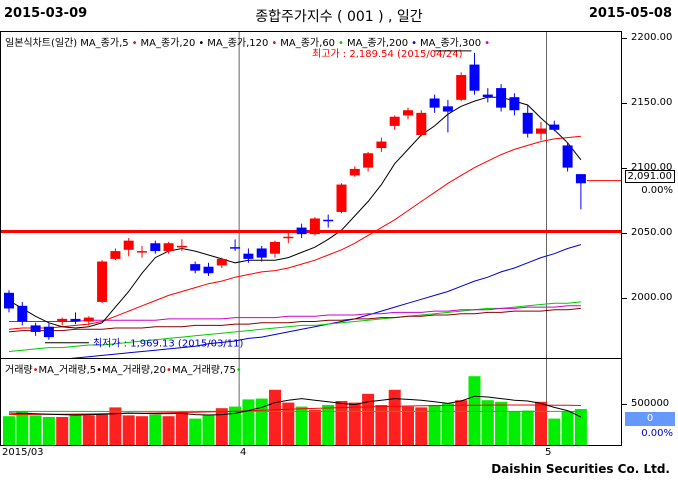 This screenshot has height=484, width=678. I want to click on x-label-apr: 4, so click(243, 452).